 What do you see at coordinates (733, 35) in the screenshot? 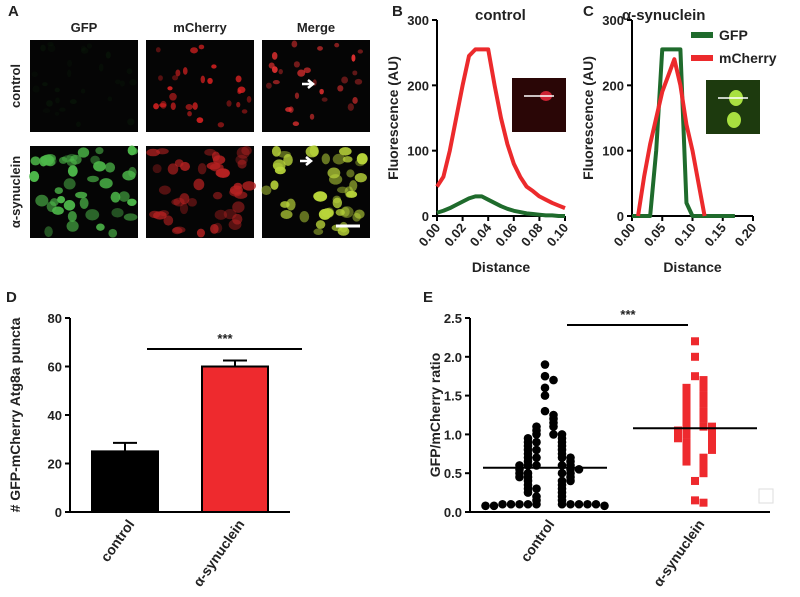
I see `legend-label: GFP` at bounding box center [733, 35].